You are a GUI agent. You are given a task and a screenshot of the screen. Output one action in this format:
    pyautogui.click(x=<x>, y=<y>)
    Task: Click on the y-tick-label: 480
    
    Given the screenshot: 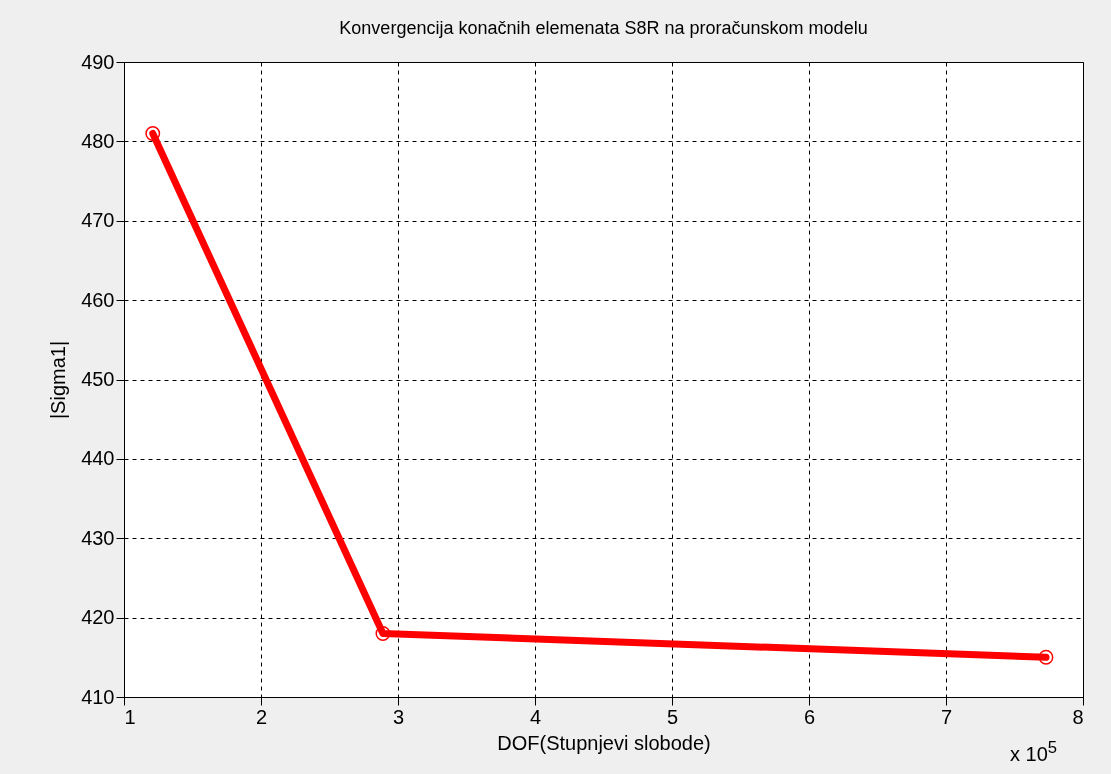 What is the action you would take?
    pyautogui.click(x=98, y=140)
    